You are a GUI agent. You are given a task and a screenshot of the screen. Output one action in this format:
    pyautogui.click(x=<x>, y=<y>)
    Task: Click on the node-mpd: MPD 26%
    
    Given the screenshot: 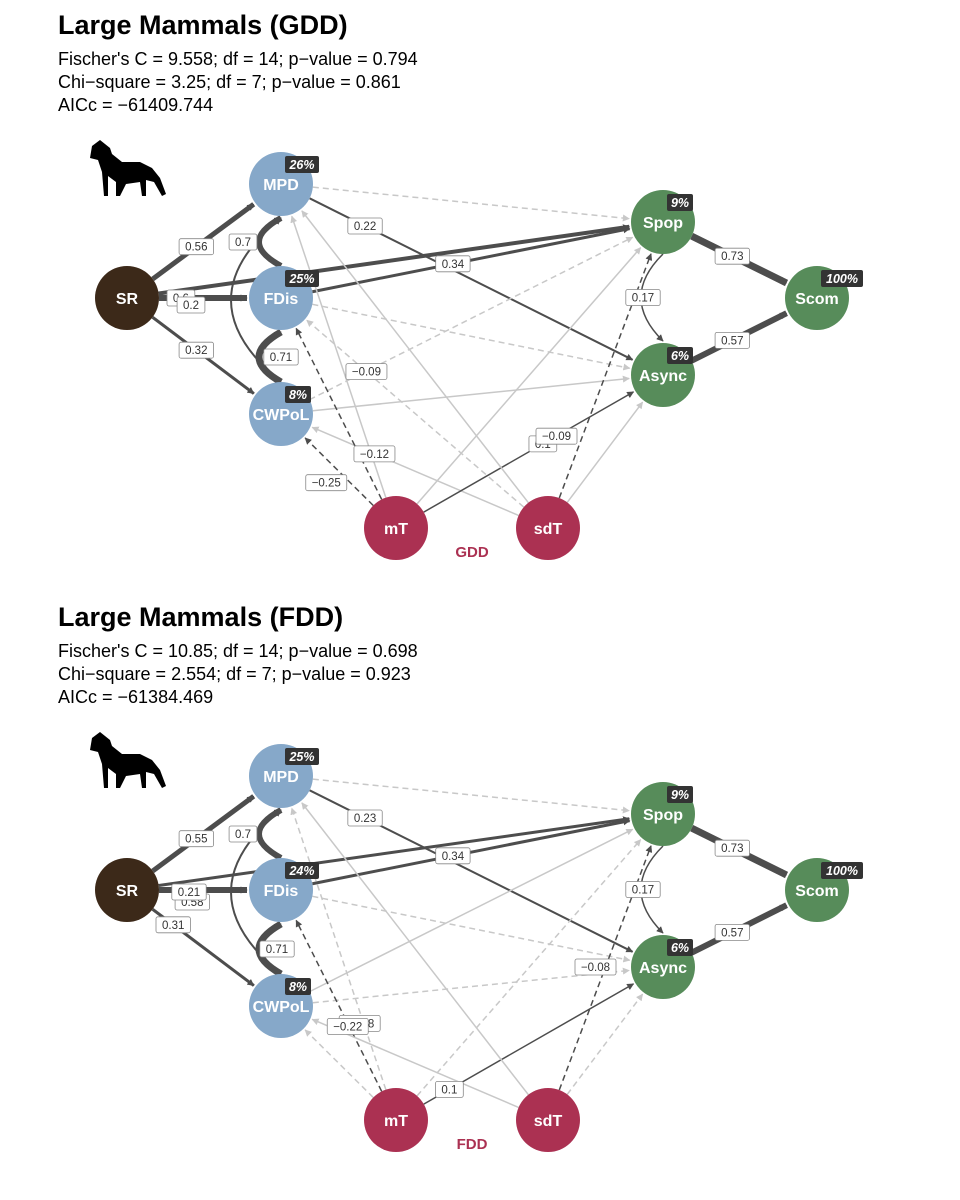 What is the action you would take?
    pyautogui.click(x=284, y=184)
    